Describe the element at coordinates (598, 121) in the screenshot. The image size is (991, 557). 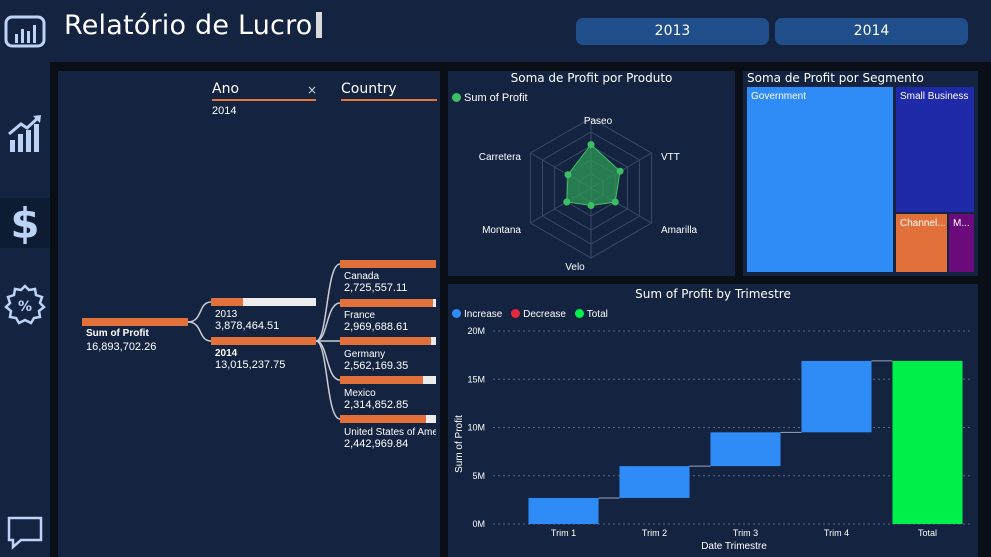
I see `radar-label: Paseo` at that location.